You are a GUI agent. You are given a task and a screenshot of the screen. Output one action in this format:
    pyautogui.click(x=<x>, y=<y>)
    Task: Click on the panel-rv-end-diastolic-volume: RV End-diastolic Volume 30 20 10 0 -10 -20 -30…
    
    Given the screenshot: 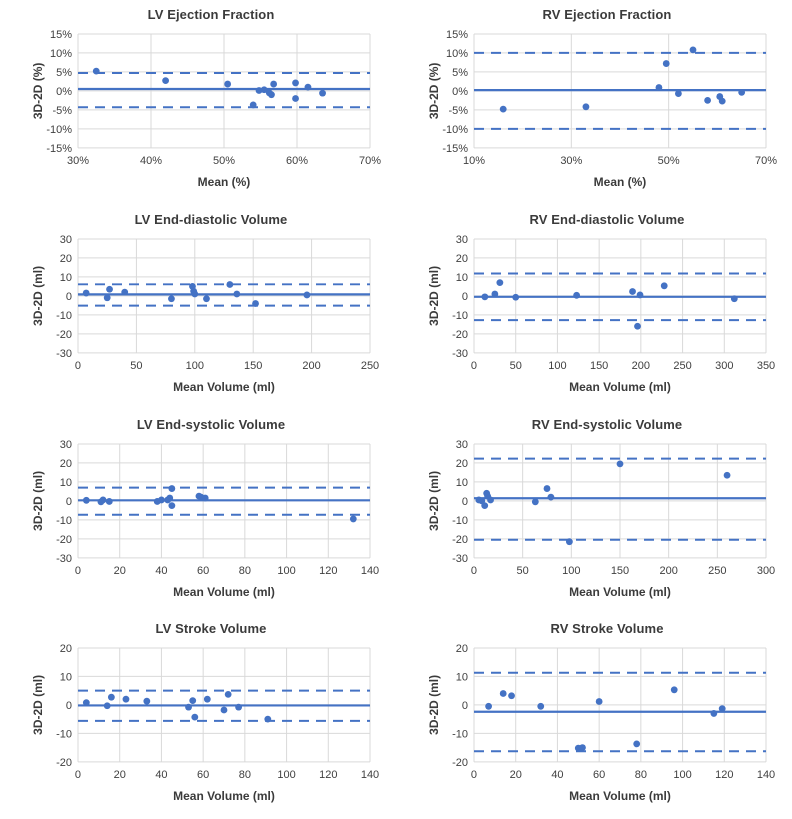 What is the action you would take?
    pyautogui.click(x=594, y=307)
    